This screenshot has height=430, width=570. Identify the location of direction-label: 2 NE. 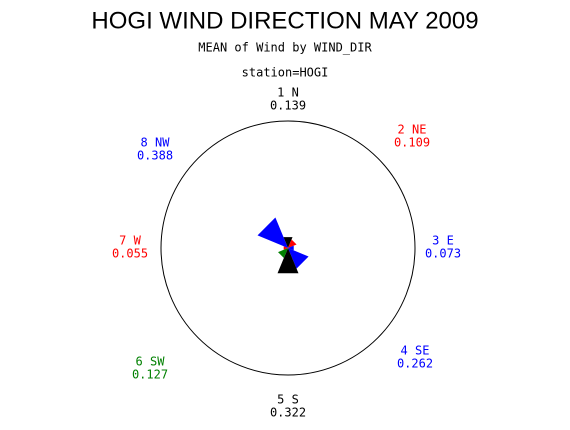
(412, 130).